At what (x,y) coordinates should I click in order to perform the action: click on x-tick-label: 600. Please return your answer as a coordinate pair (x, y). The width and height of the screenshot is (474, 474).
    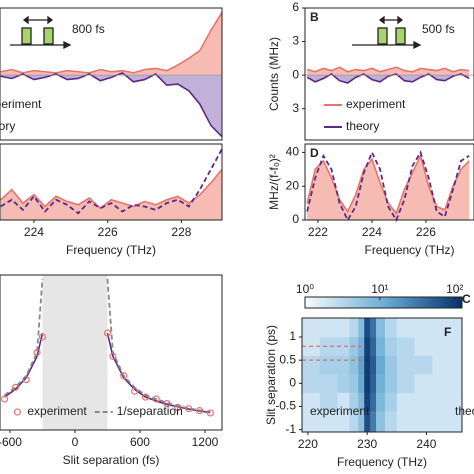
    Looking at the image, I should click on (140, 442).